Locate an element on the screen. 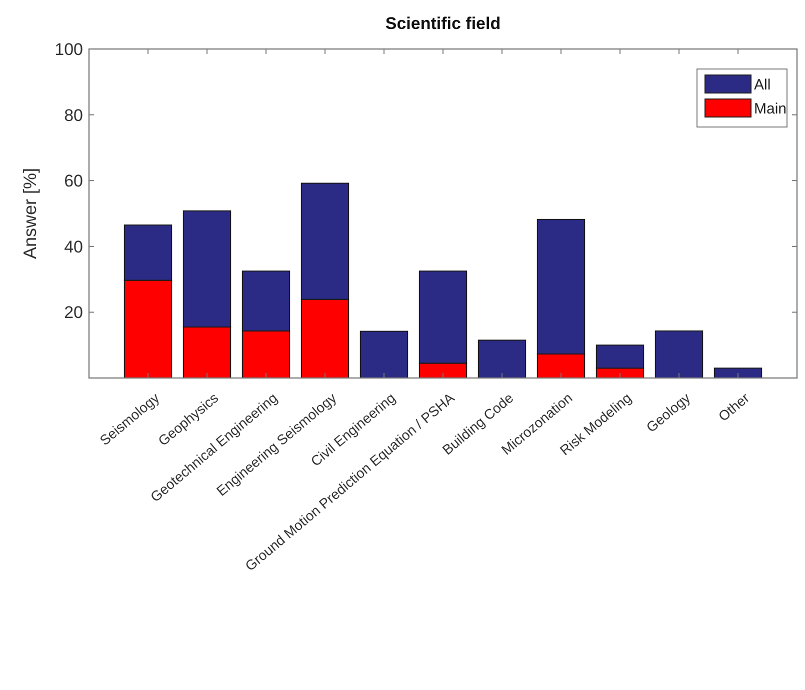 The height and width of the screenshot is (690, 805). y-tick-label: 60 is located at coordinates (73, 181).